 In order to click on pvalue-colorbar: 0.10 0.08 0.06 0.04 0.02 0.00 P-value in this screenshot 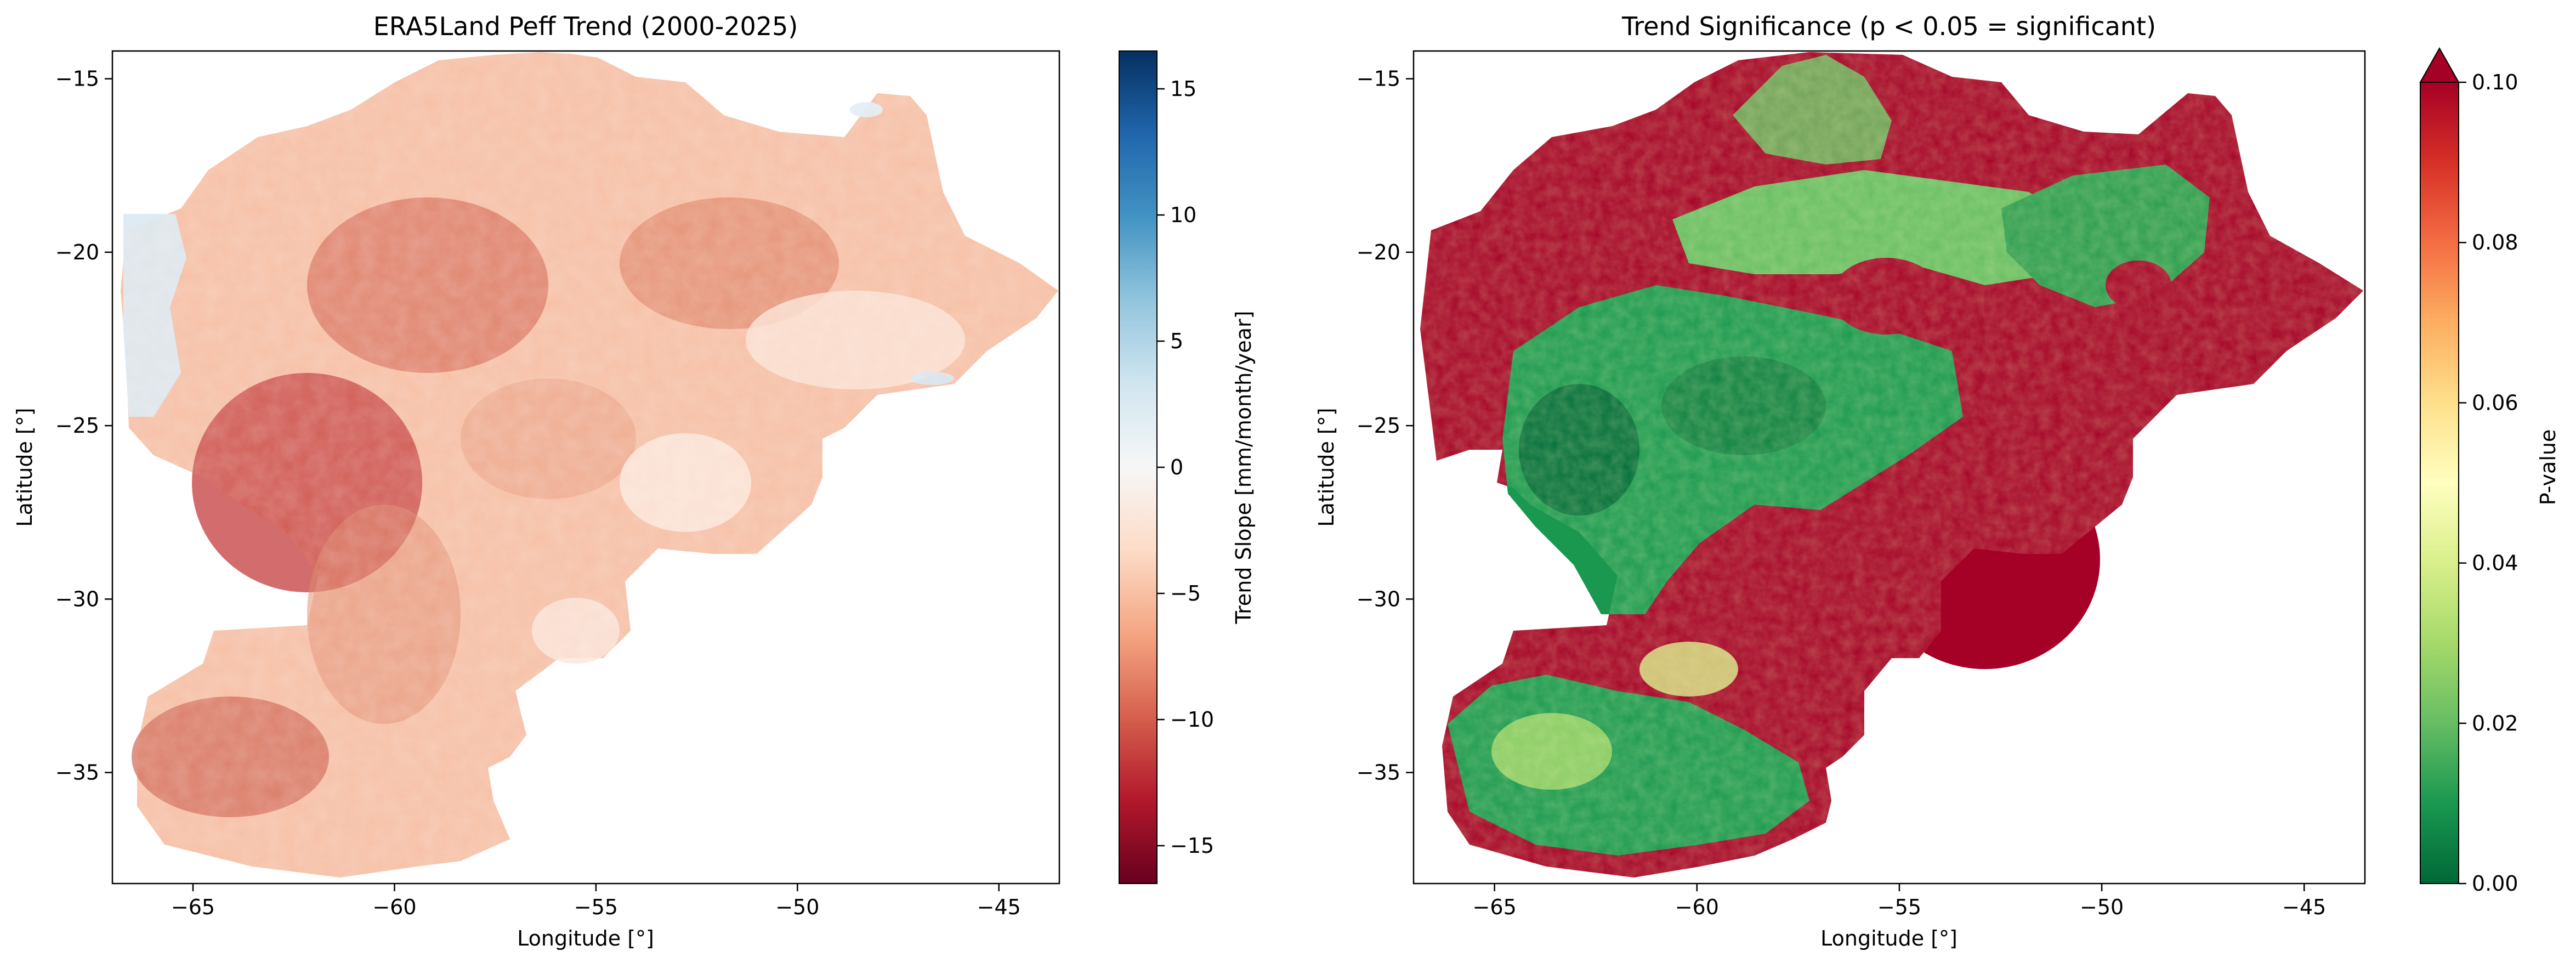, I will do `click(2489, 472)`.